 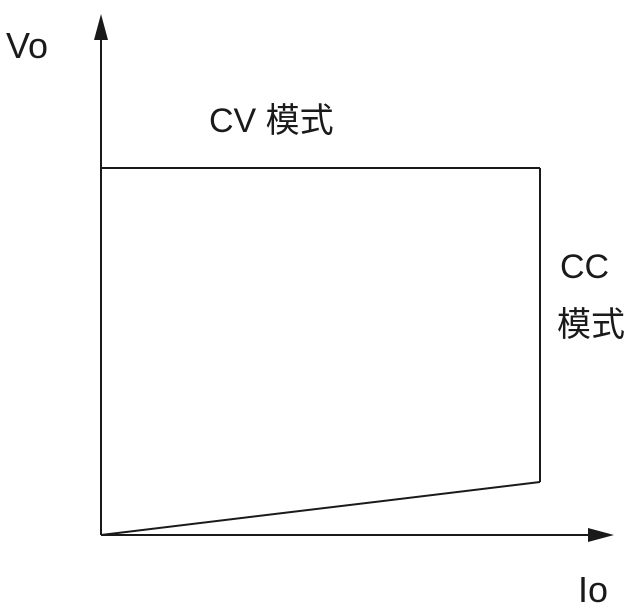 I want to click on x-axis-arrow-icon, so click(x=601, y=535).